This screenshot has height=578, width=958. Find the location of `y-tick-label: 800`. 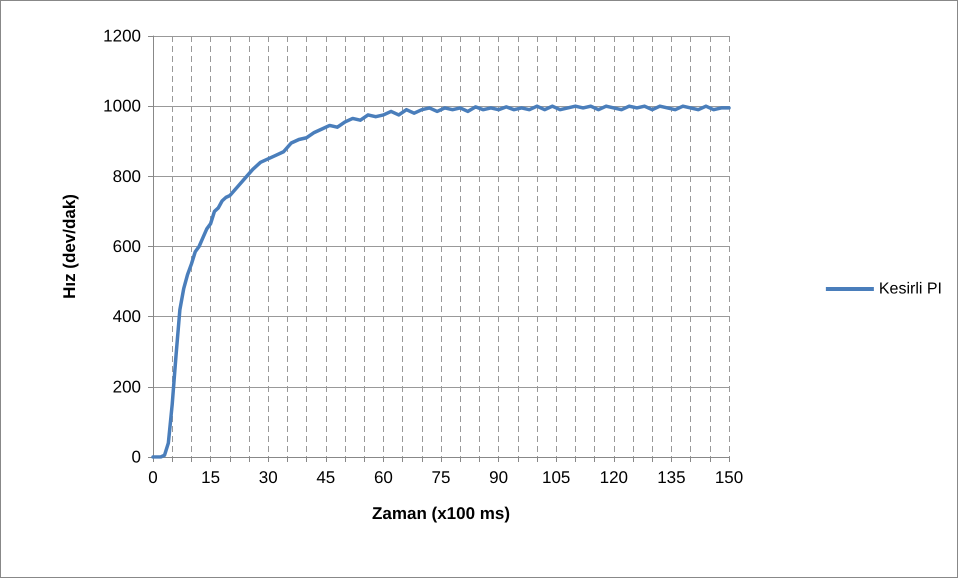

y-tick-label: 800 is located at coordinates (126, 176).